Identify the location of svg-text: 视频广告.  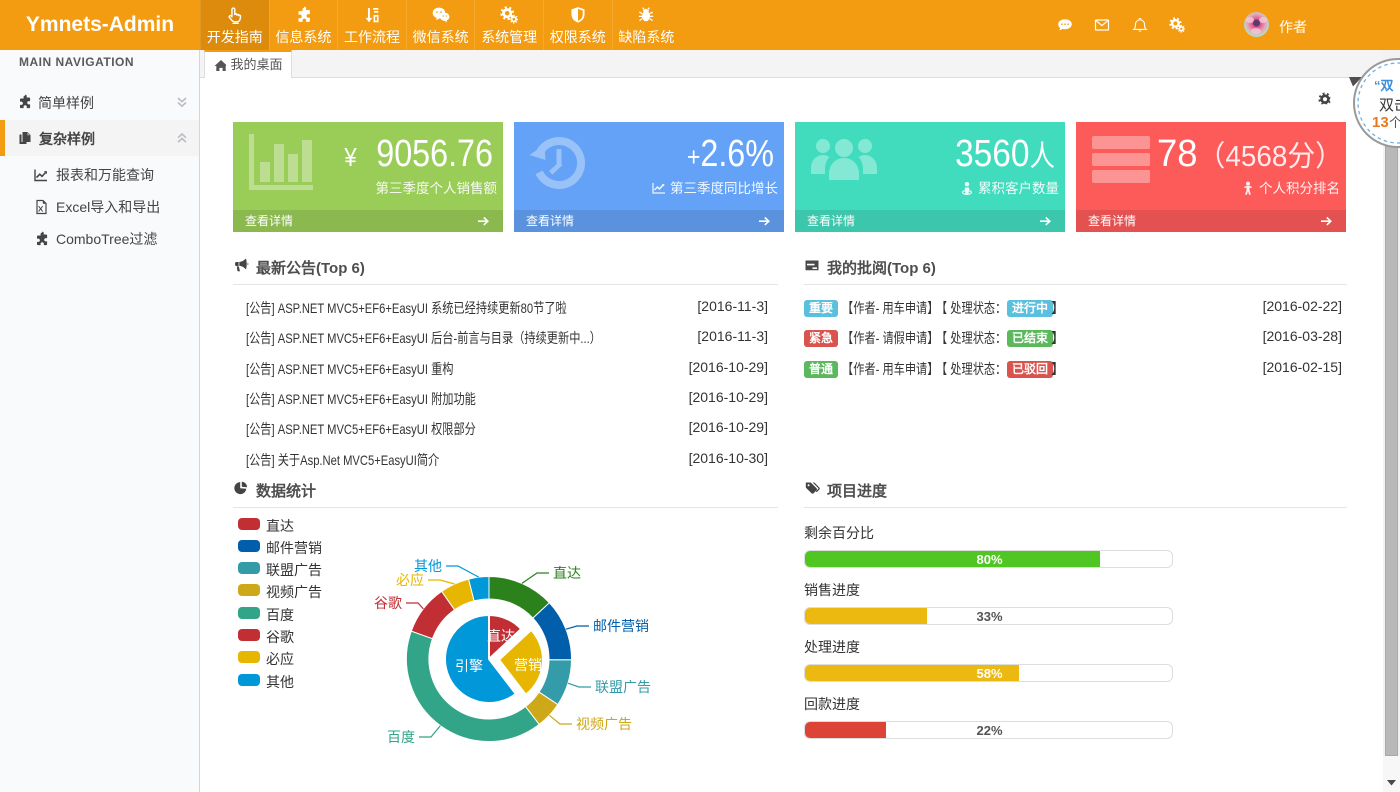
(604, 724).